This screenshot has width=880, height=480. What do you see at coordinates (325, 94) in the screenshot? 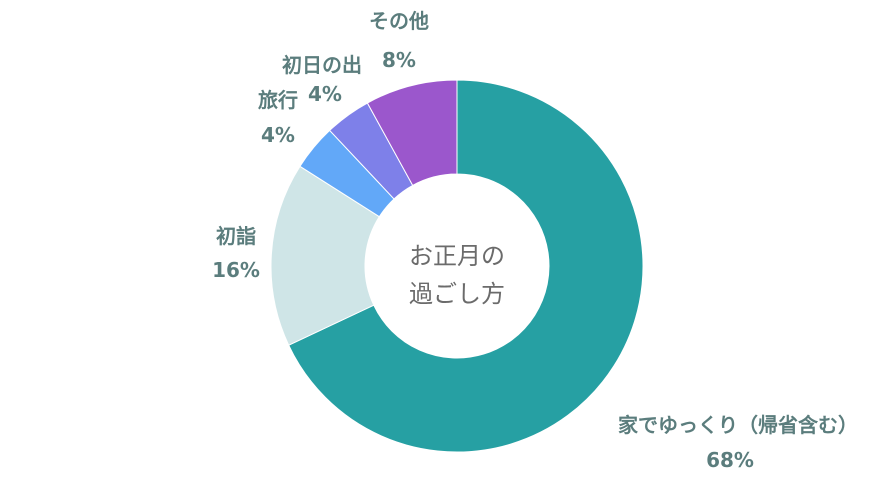
I see `slice-value-label-3: 4%` at bounding box center [325, 94].